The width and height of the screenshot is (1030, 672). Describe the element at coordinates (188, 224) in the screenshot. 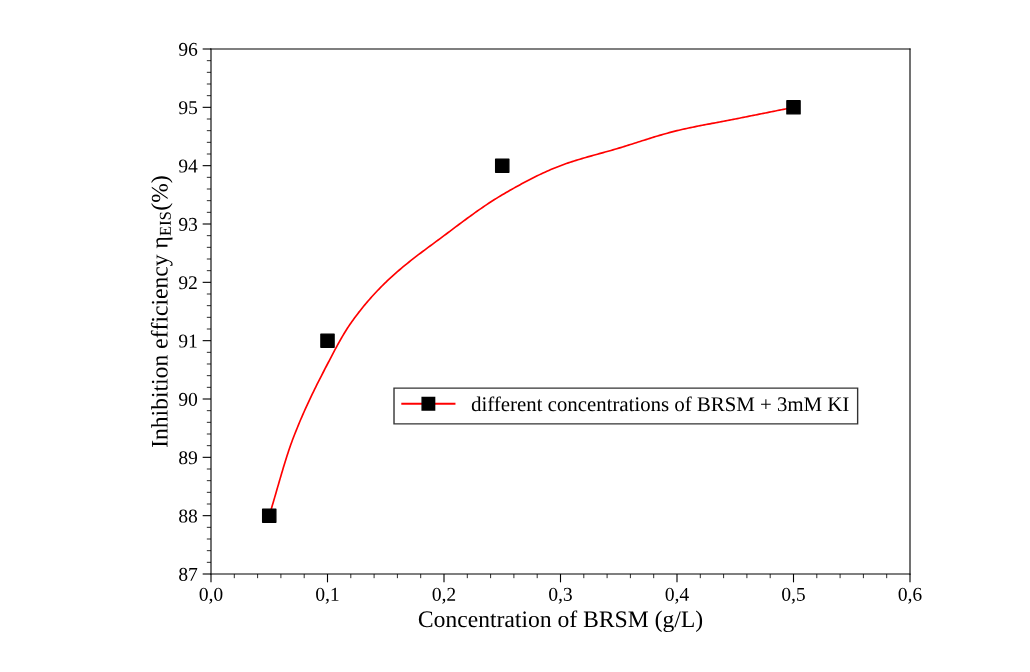

I see `y-tick-label: 93` at that location.